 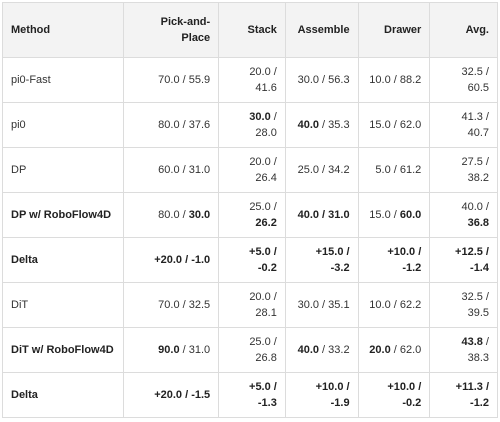 I want to click on score-cell: 40.0 / 36.8, so click(x=463, y=215).